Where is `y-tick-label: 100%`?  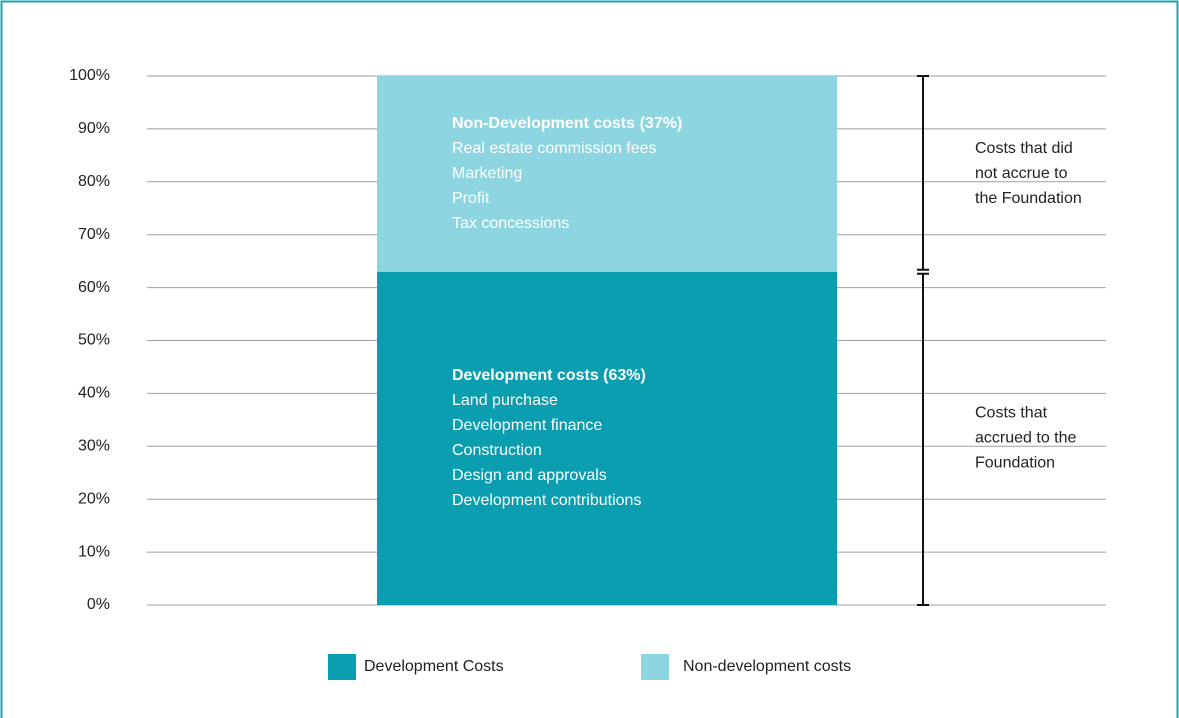
y-tick-label: 100% is located at coordinates (89, 75).